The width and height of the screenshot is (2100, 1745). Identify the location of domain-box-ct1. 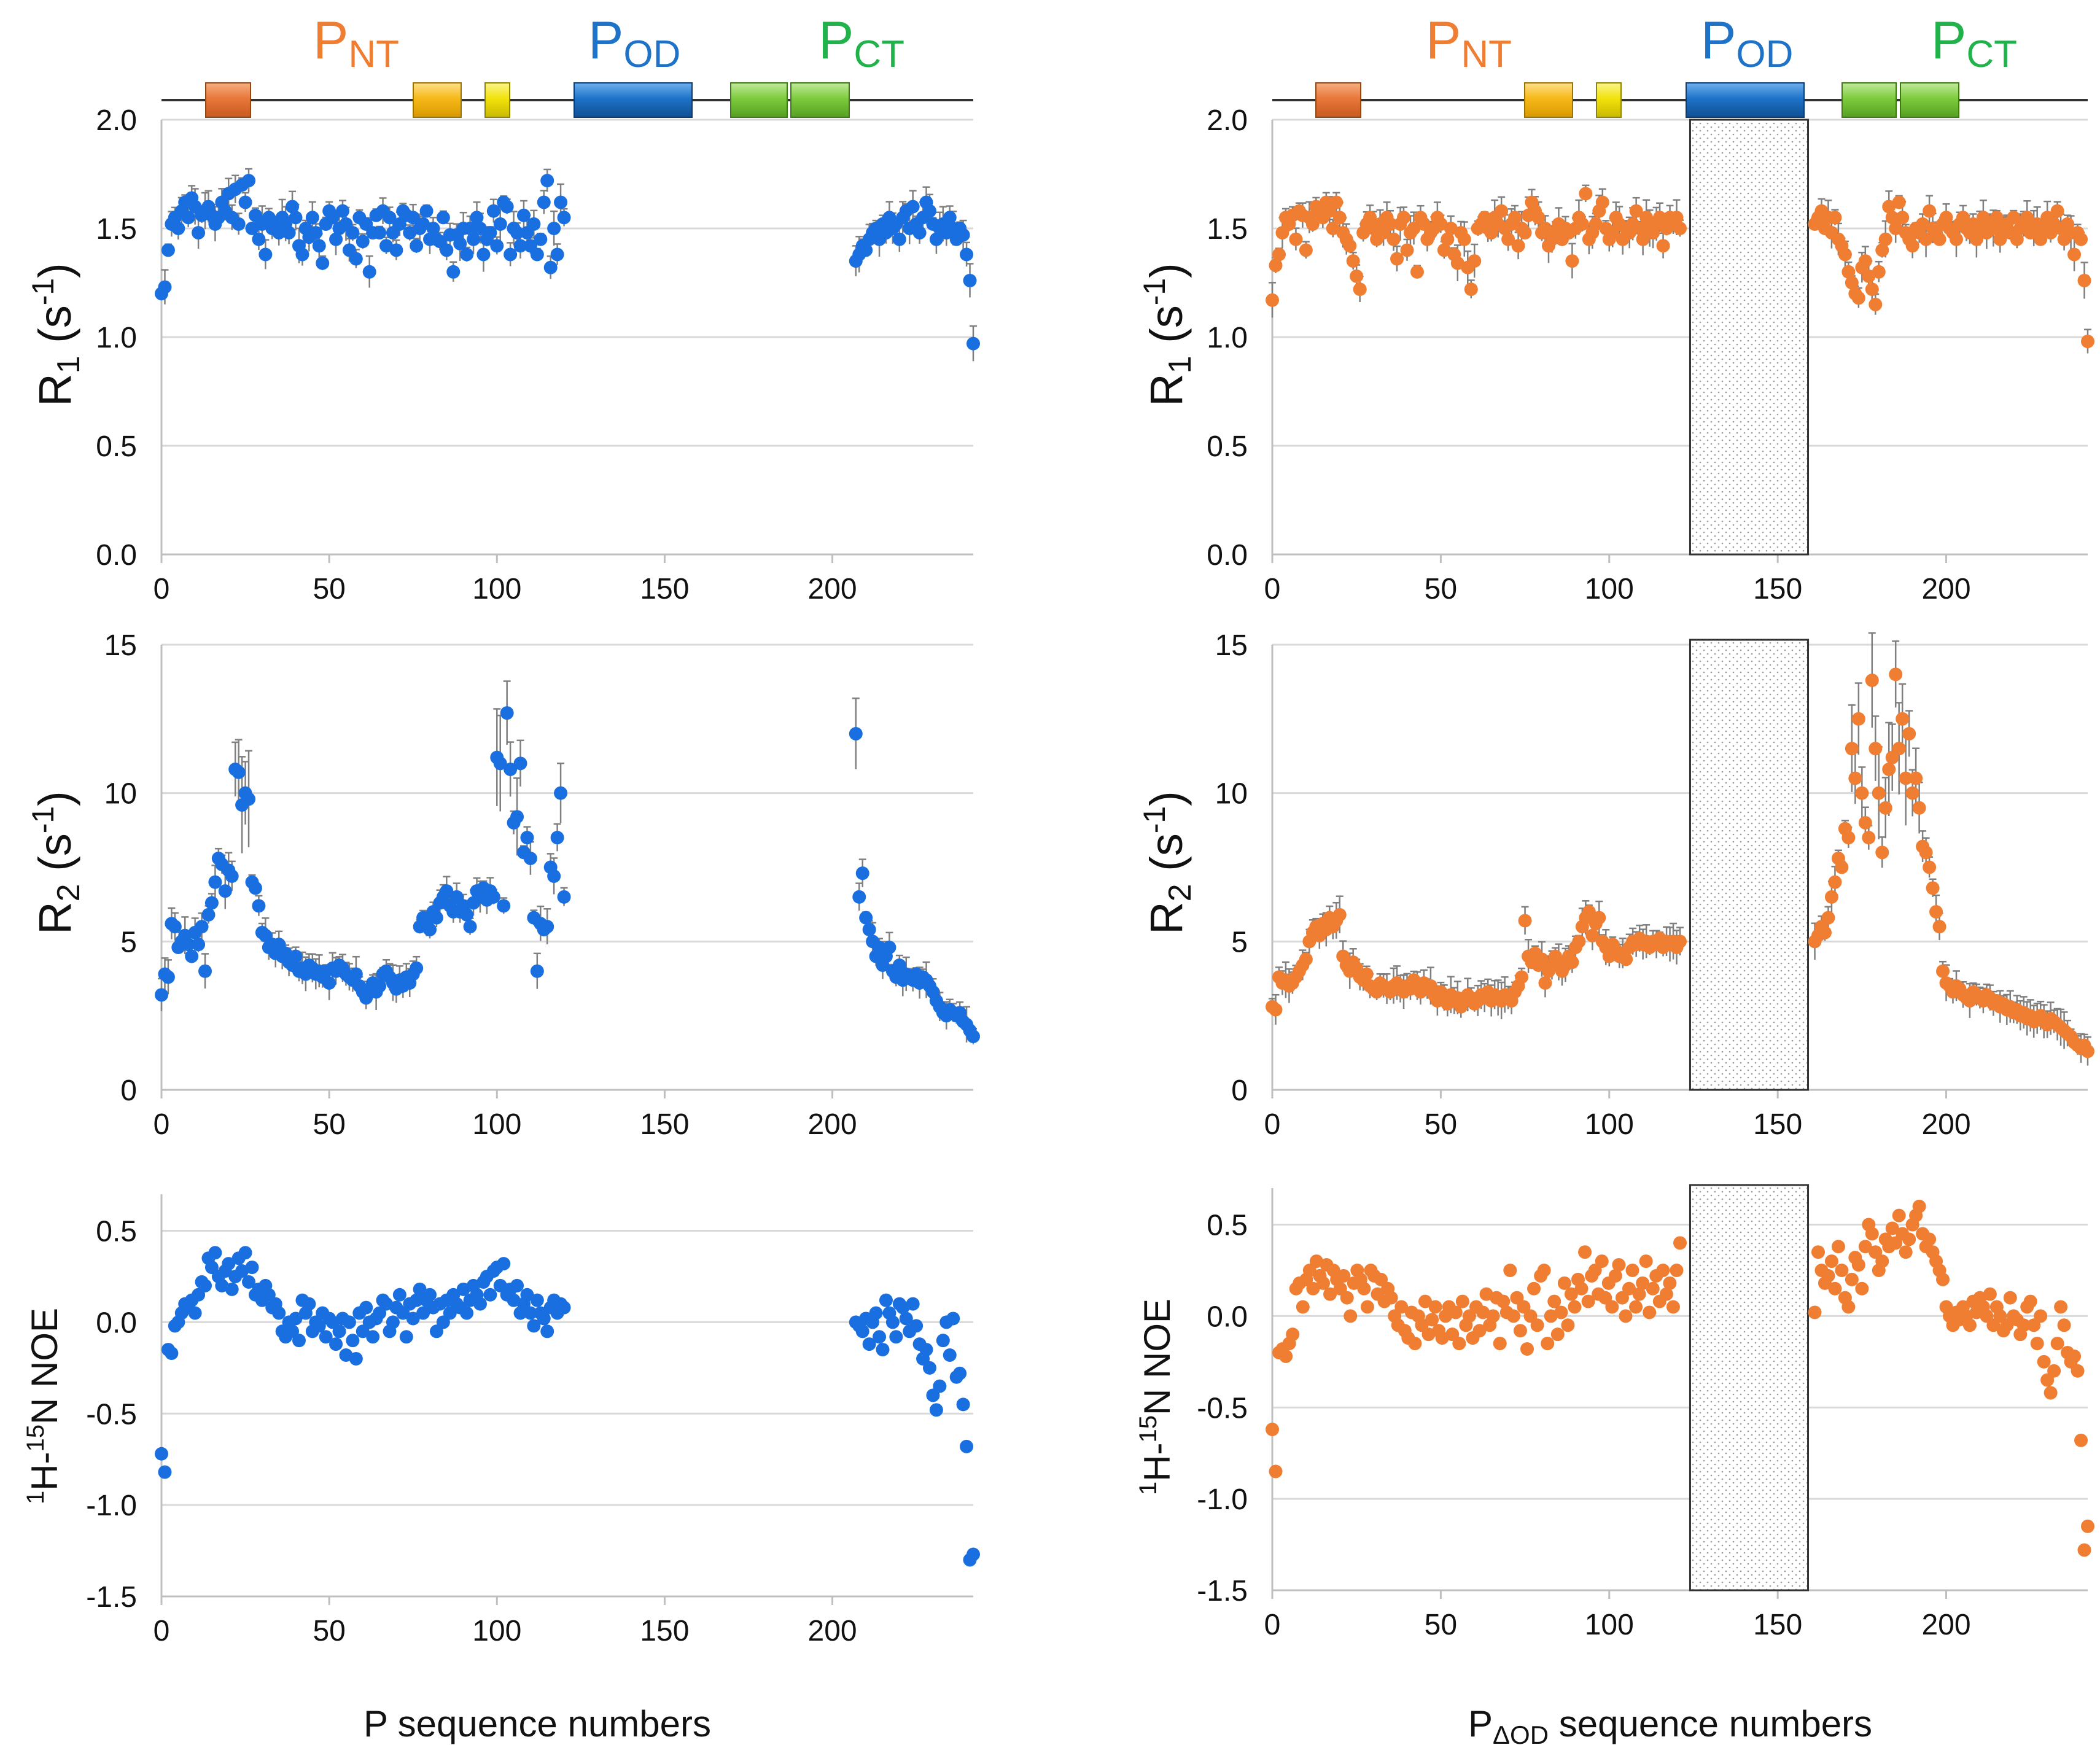
(1869, 100).